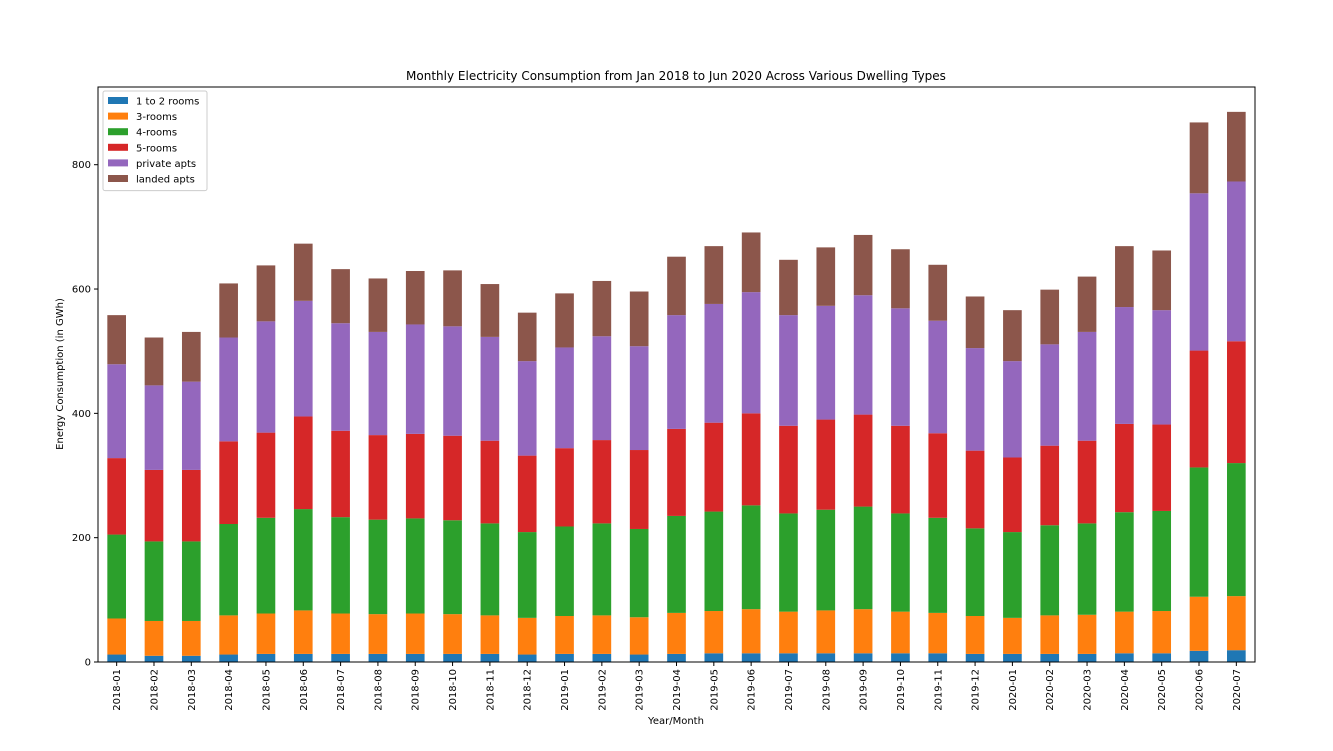 The height and width of the screenshot is (751, 1333). What do you see at coordinates (81, 165) in the screenshot?
I see `y-tick-label: 800` at bounding box center [81, 165].